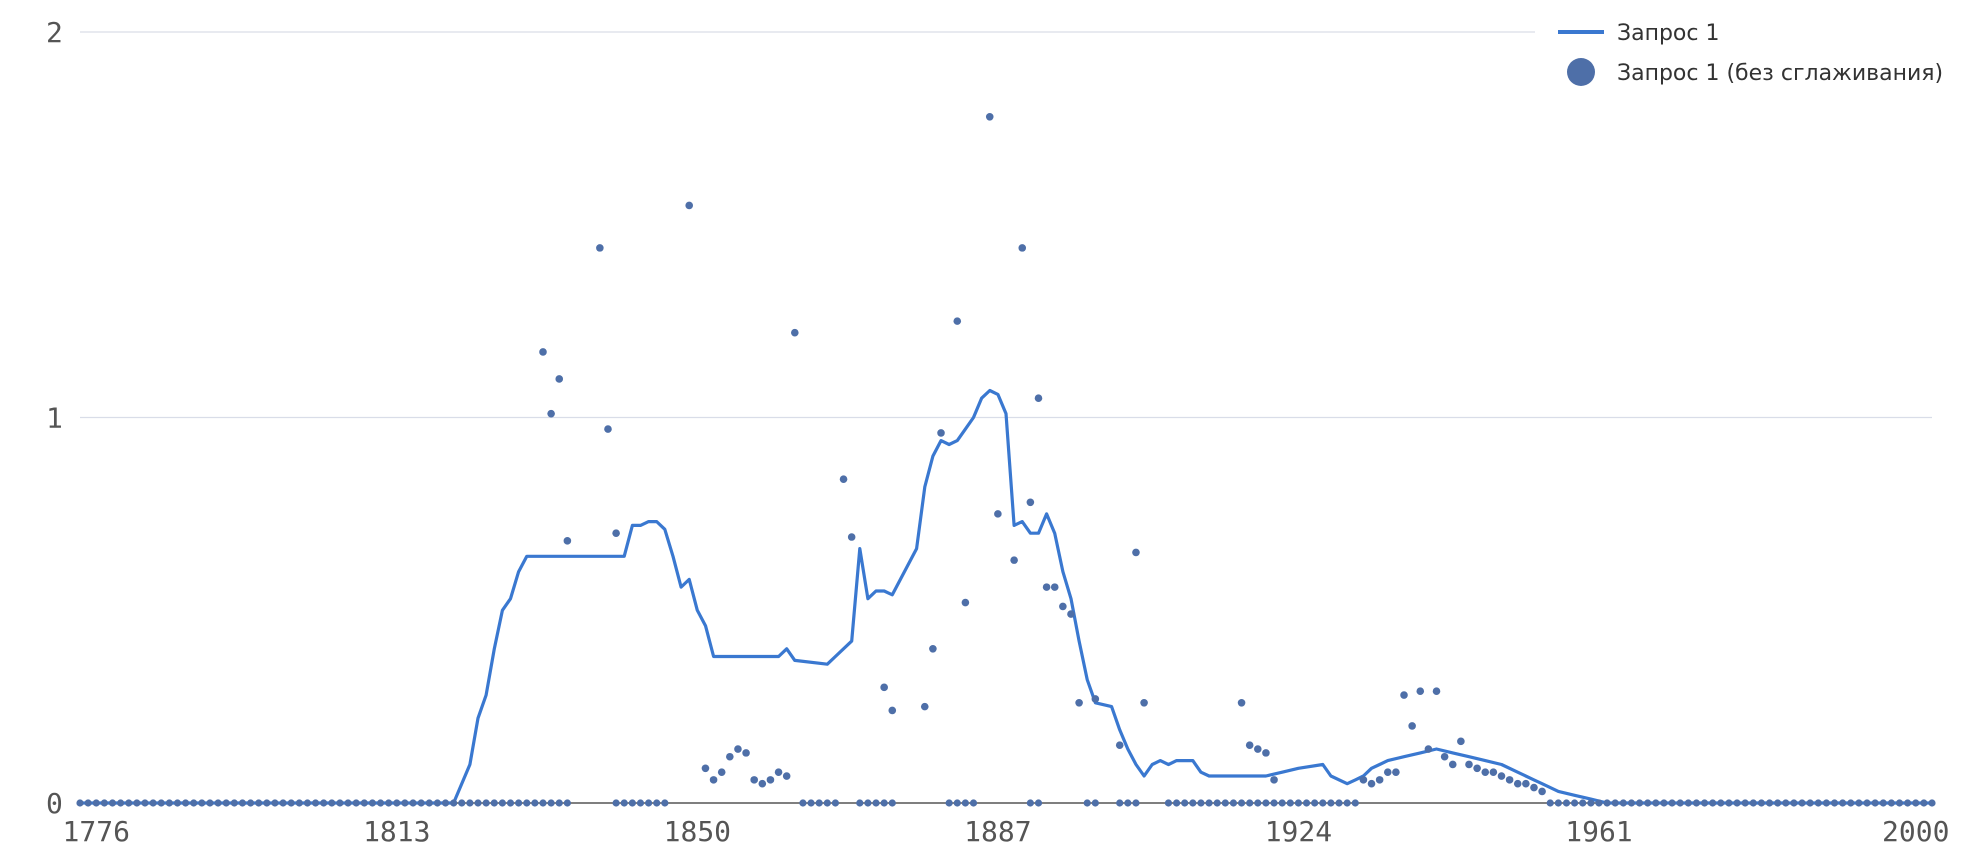  I want to click on legend-label-smoothed: Запрос 1, so click(1668, 33).